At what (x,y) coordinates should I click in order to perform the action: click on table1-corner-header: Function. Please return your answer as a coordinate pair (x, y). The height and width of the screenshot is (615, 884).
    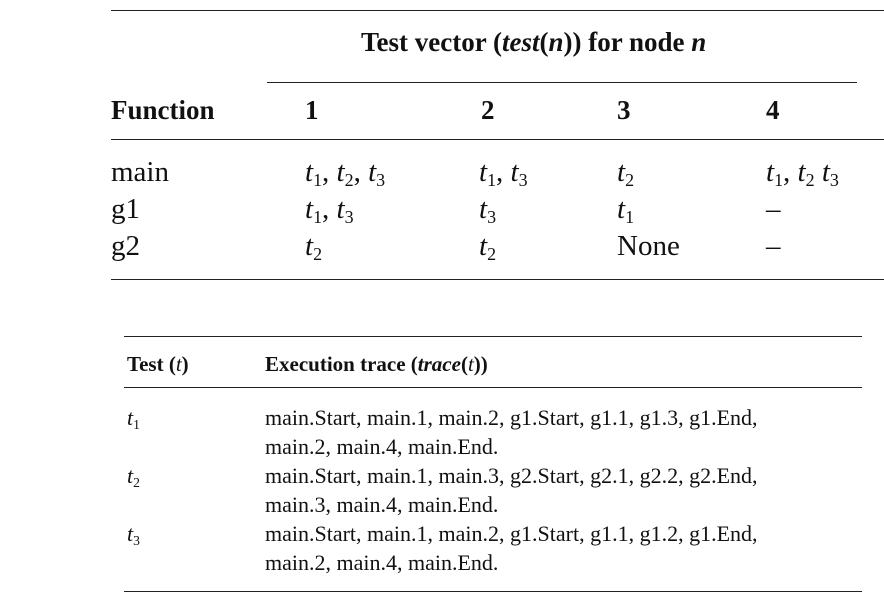
    Looking at the image, I should click on (163, 110).